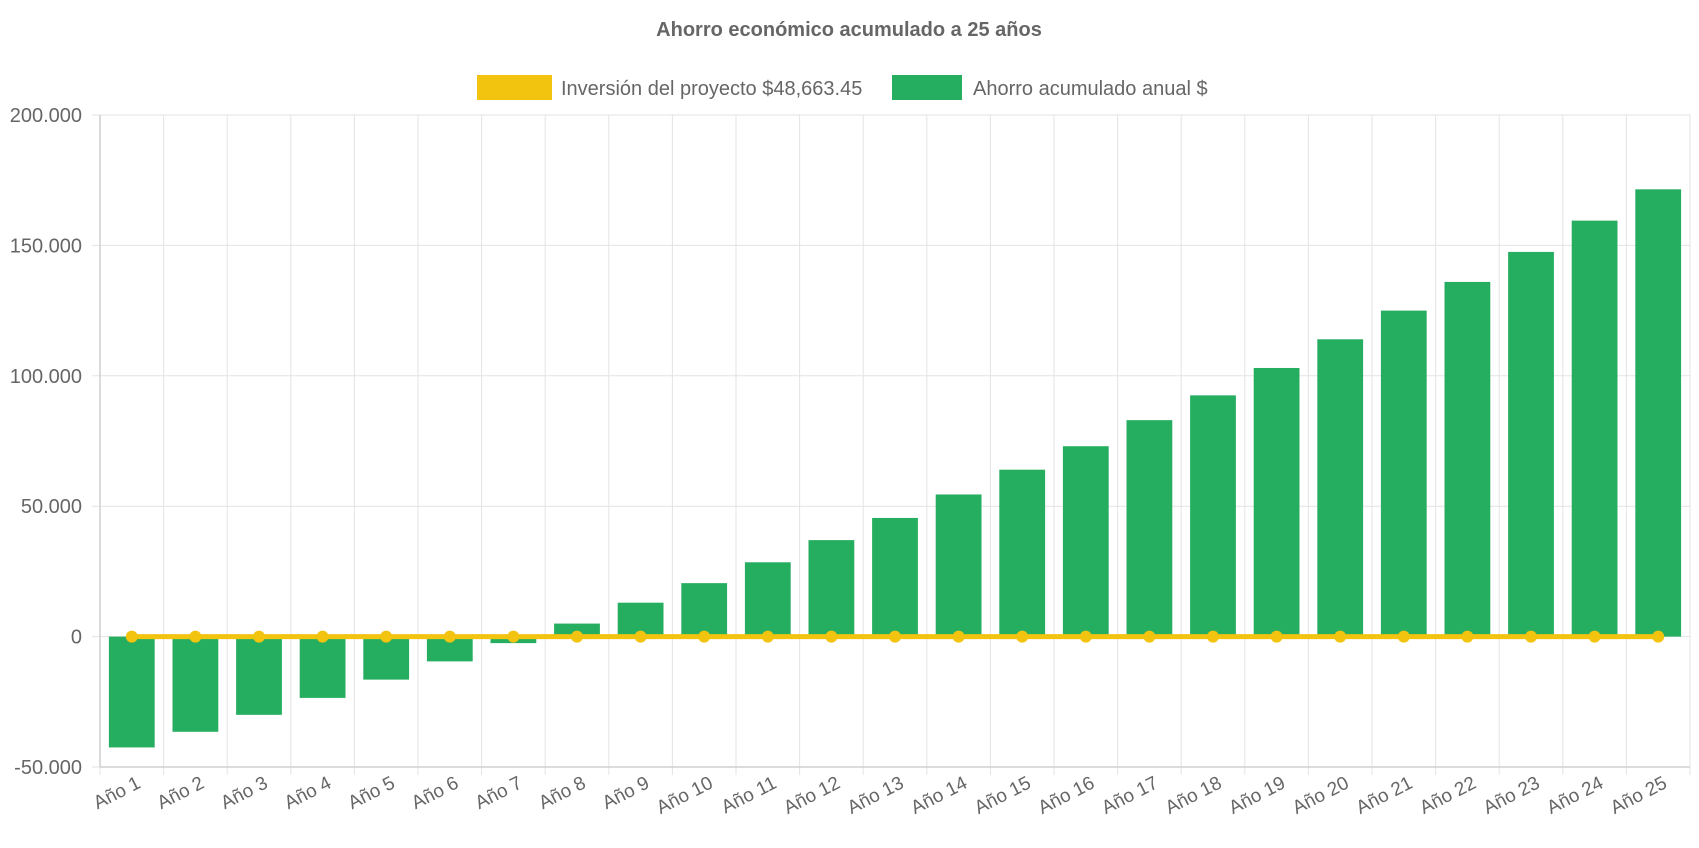  I want to click on x-tick-label: Año 7, so click(499, 793).